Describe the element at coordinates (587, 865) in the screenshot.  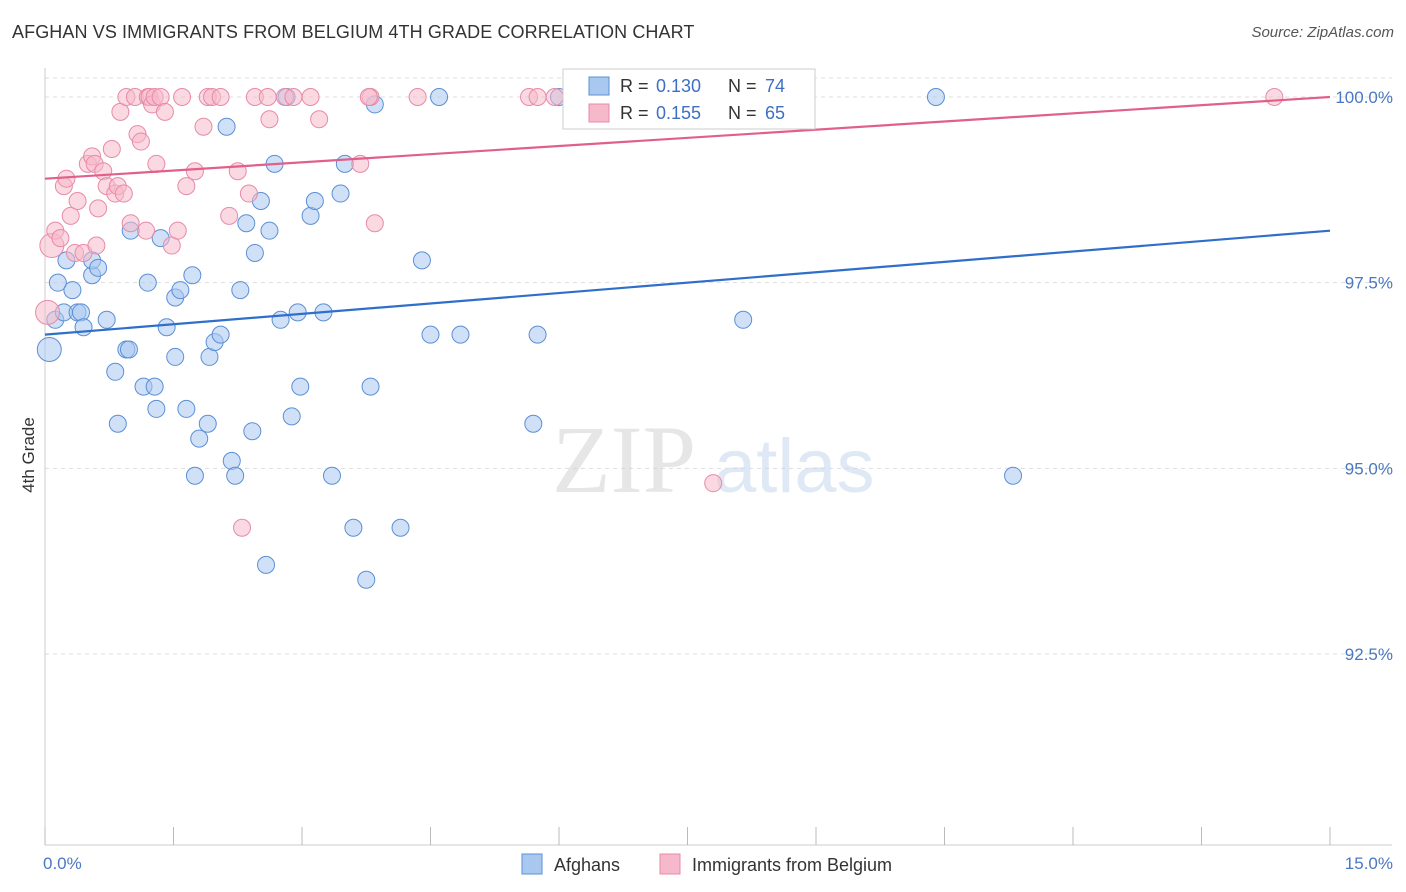
I see `legend-label-afghans: Afghans` at that location.